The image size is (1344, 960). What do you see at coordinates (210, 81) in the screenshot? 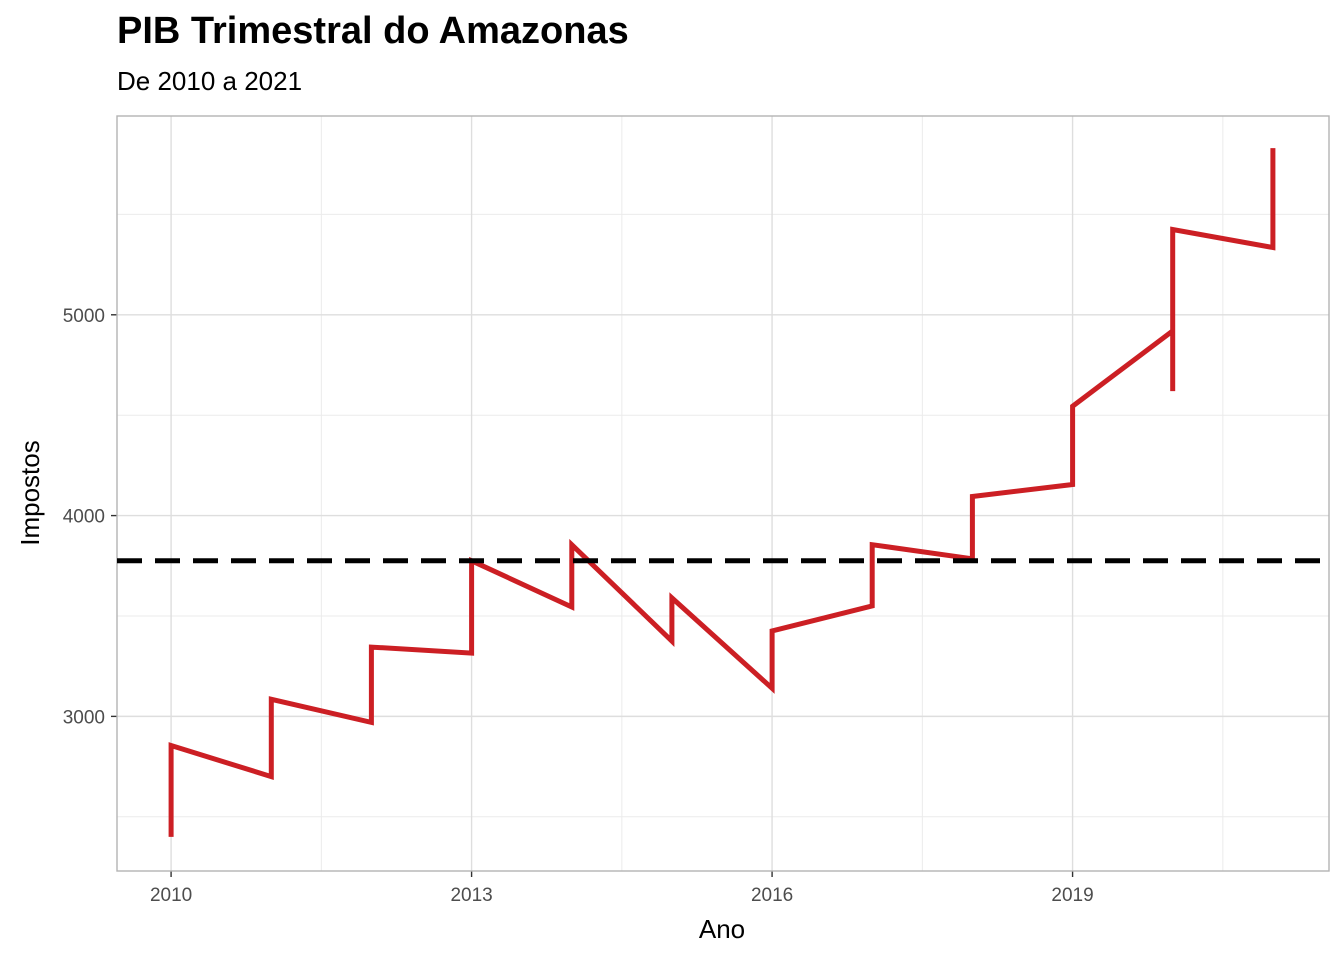
I see `chart-subtitle: De 2010 a 2021` at bounding box center [210, 81].